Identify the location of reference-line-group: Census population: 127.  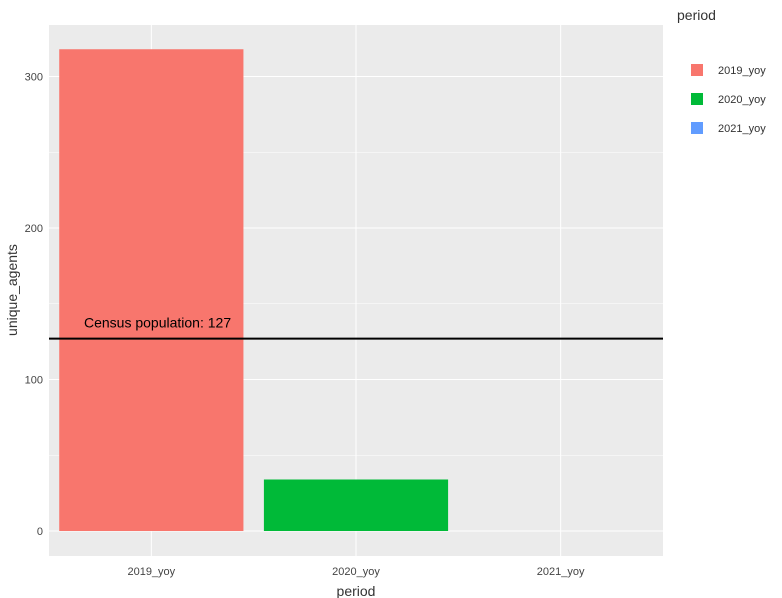
(356, 327).